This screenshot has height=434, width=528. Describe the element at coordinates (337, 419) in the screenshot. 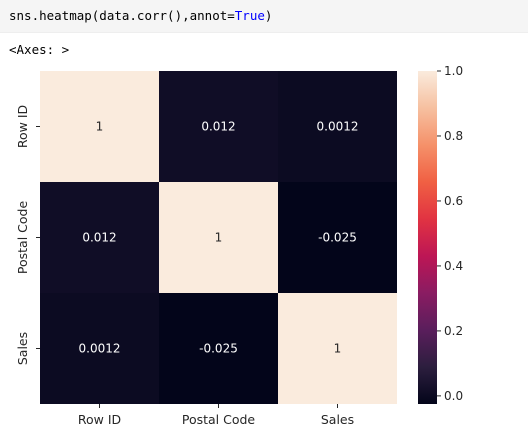

I see `x-tick-label: Sales` at that location.